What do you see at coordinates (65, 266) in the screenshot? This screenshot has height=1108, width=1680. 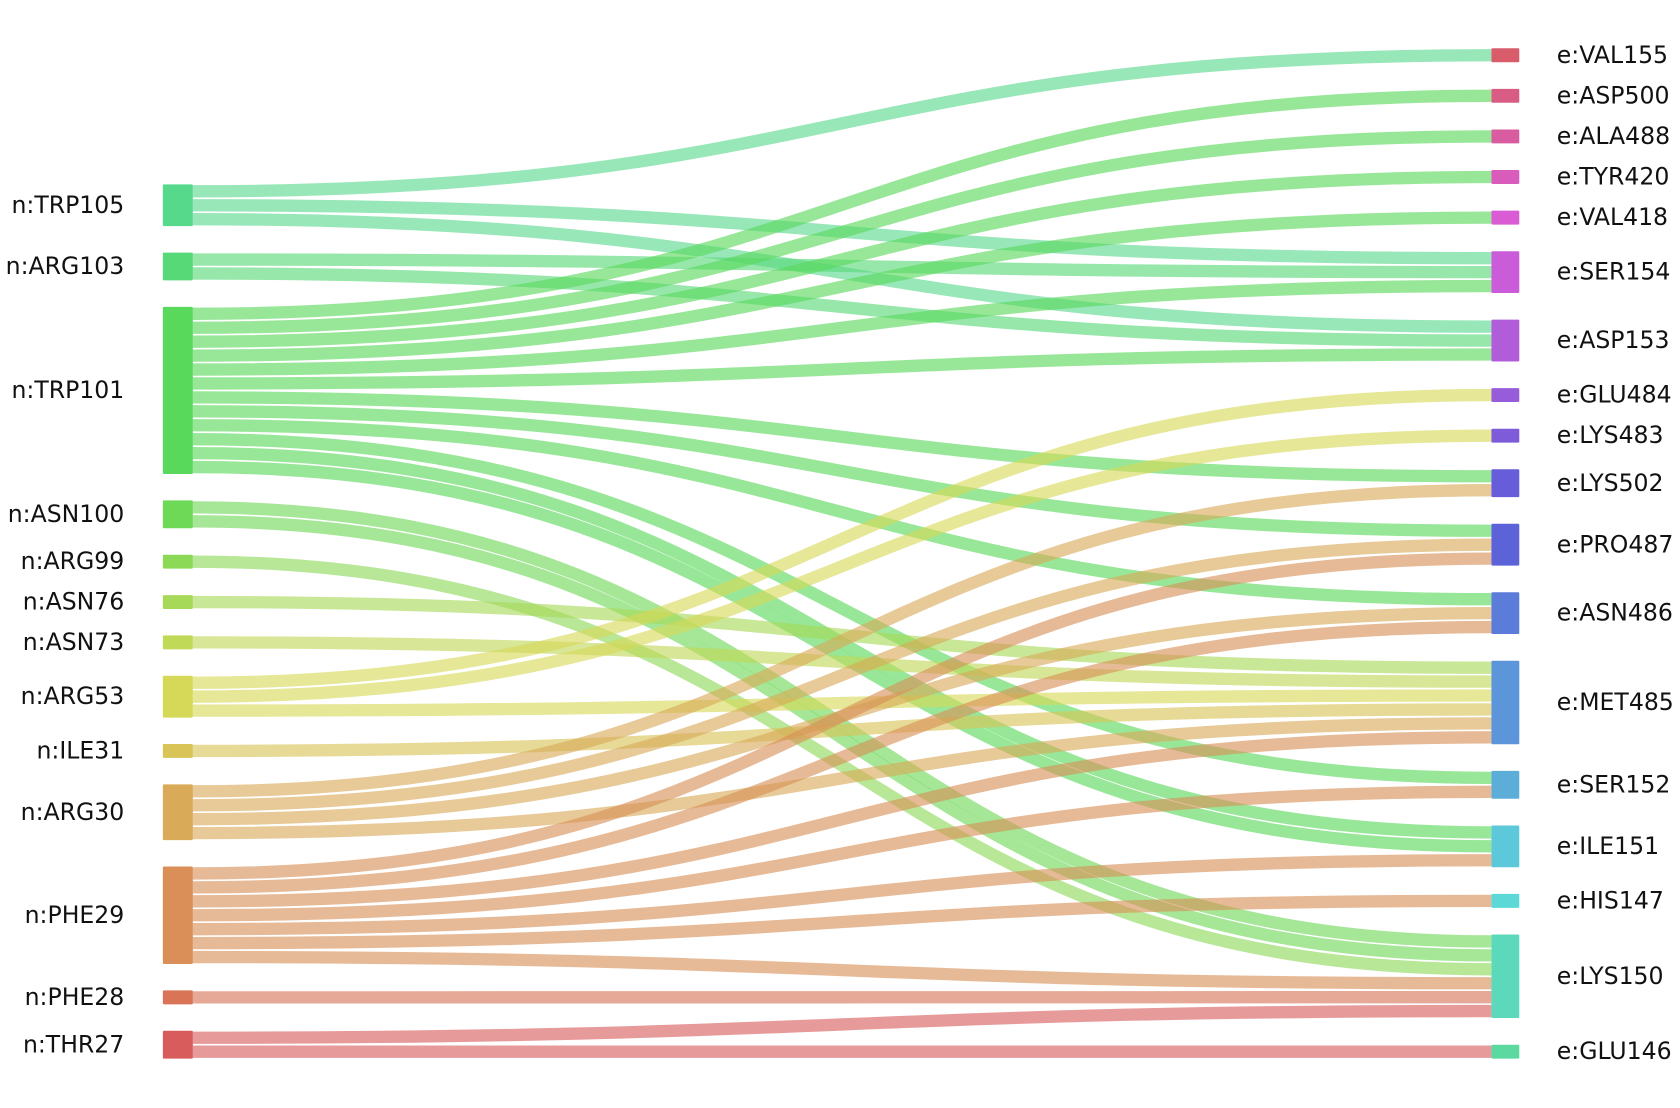 I see `node-label: n:ARG103` at bounding box center [65, 266].